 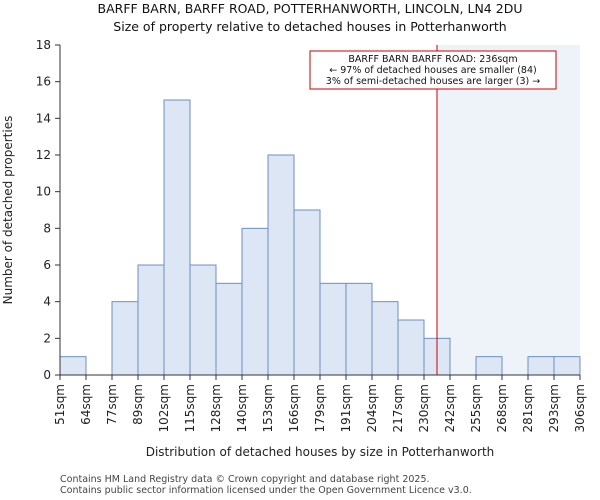 I want to click on bar-255sqm, so click(x=489, y=366).